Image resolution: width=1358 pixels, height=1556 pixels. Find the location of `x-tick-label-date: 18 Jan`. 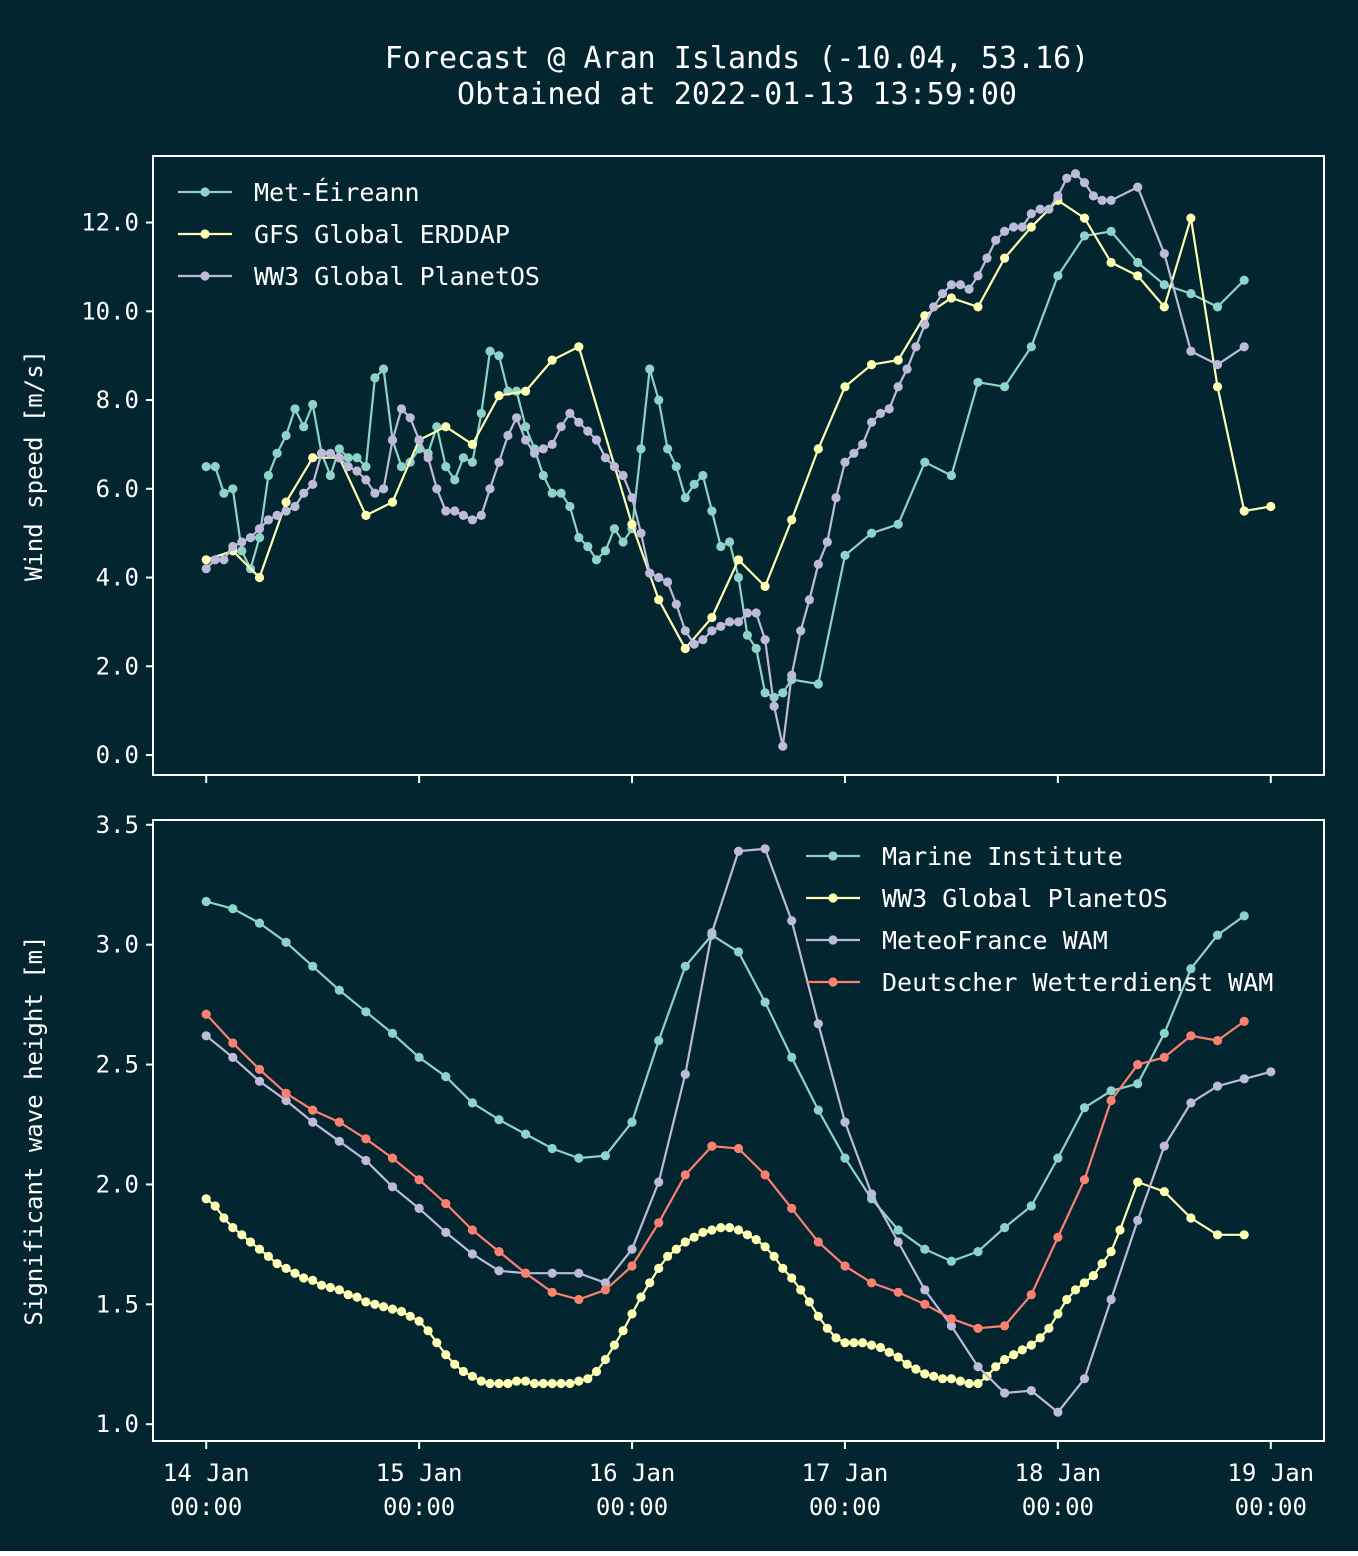

x-tick-label-date: 18 Jan is located at coordinates (1058, 1473).